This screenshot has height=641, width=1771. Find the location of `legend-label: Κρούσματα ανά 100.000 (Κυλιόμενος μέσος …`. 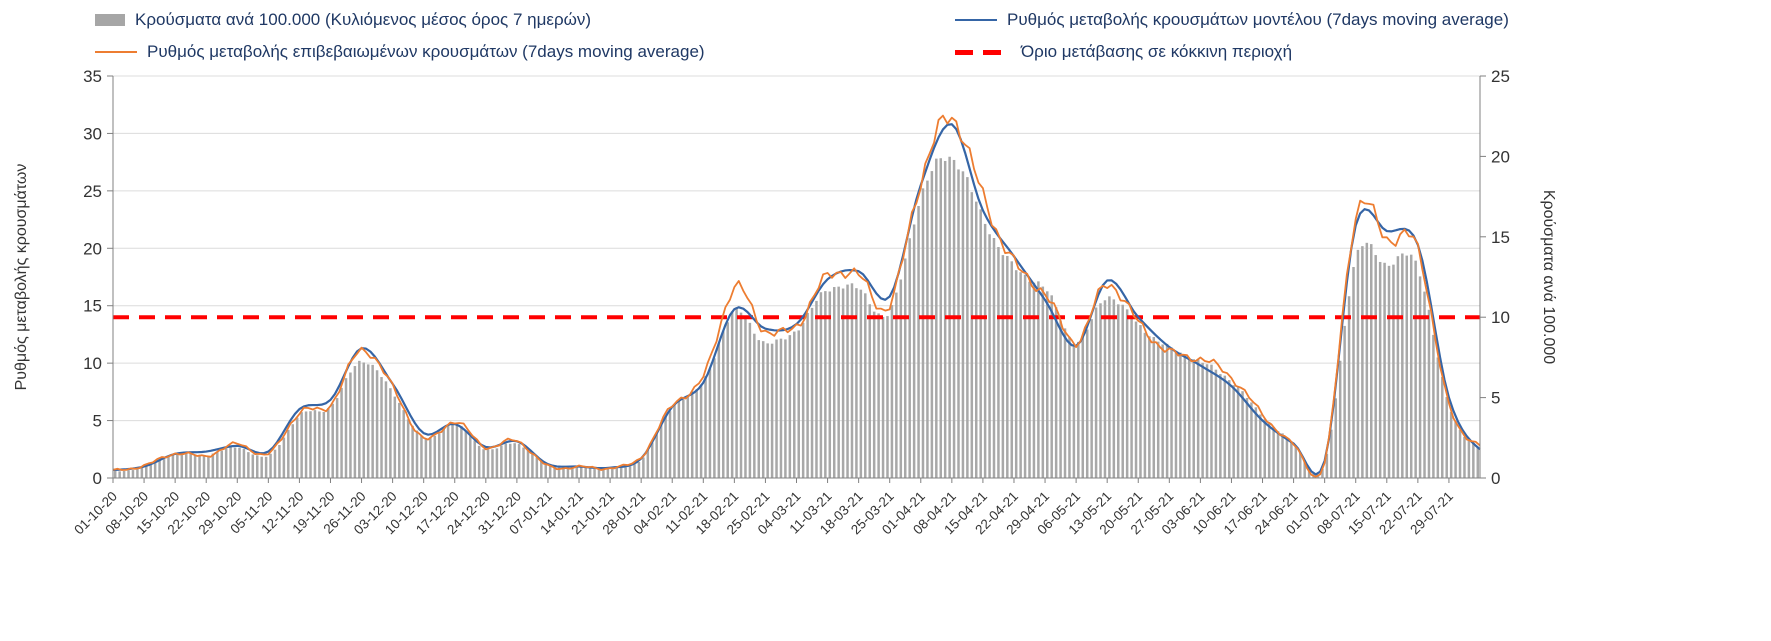

legend-label: Κρούσματα ανά 100.000 (Κυλιόμενος μέσος … is located at coordinates (363, 19).